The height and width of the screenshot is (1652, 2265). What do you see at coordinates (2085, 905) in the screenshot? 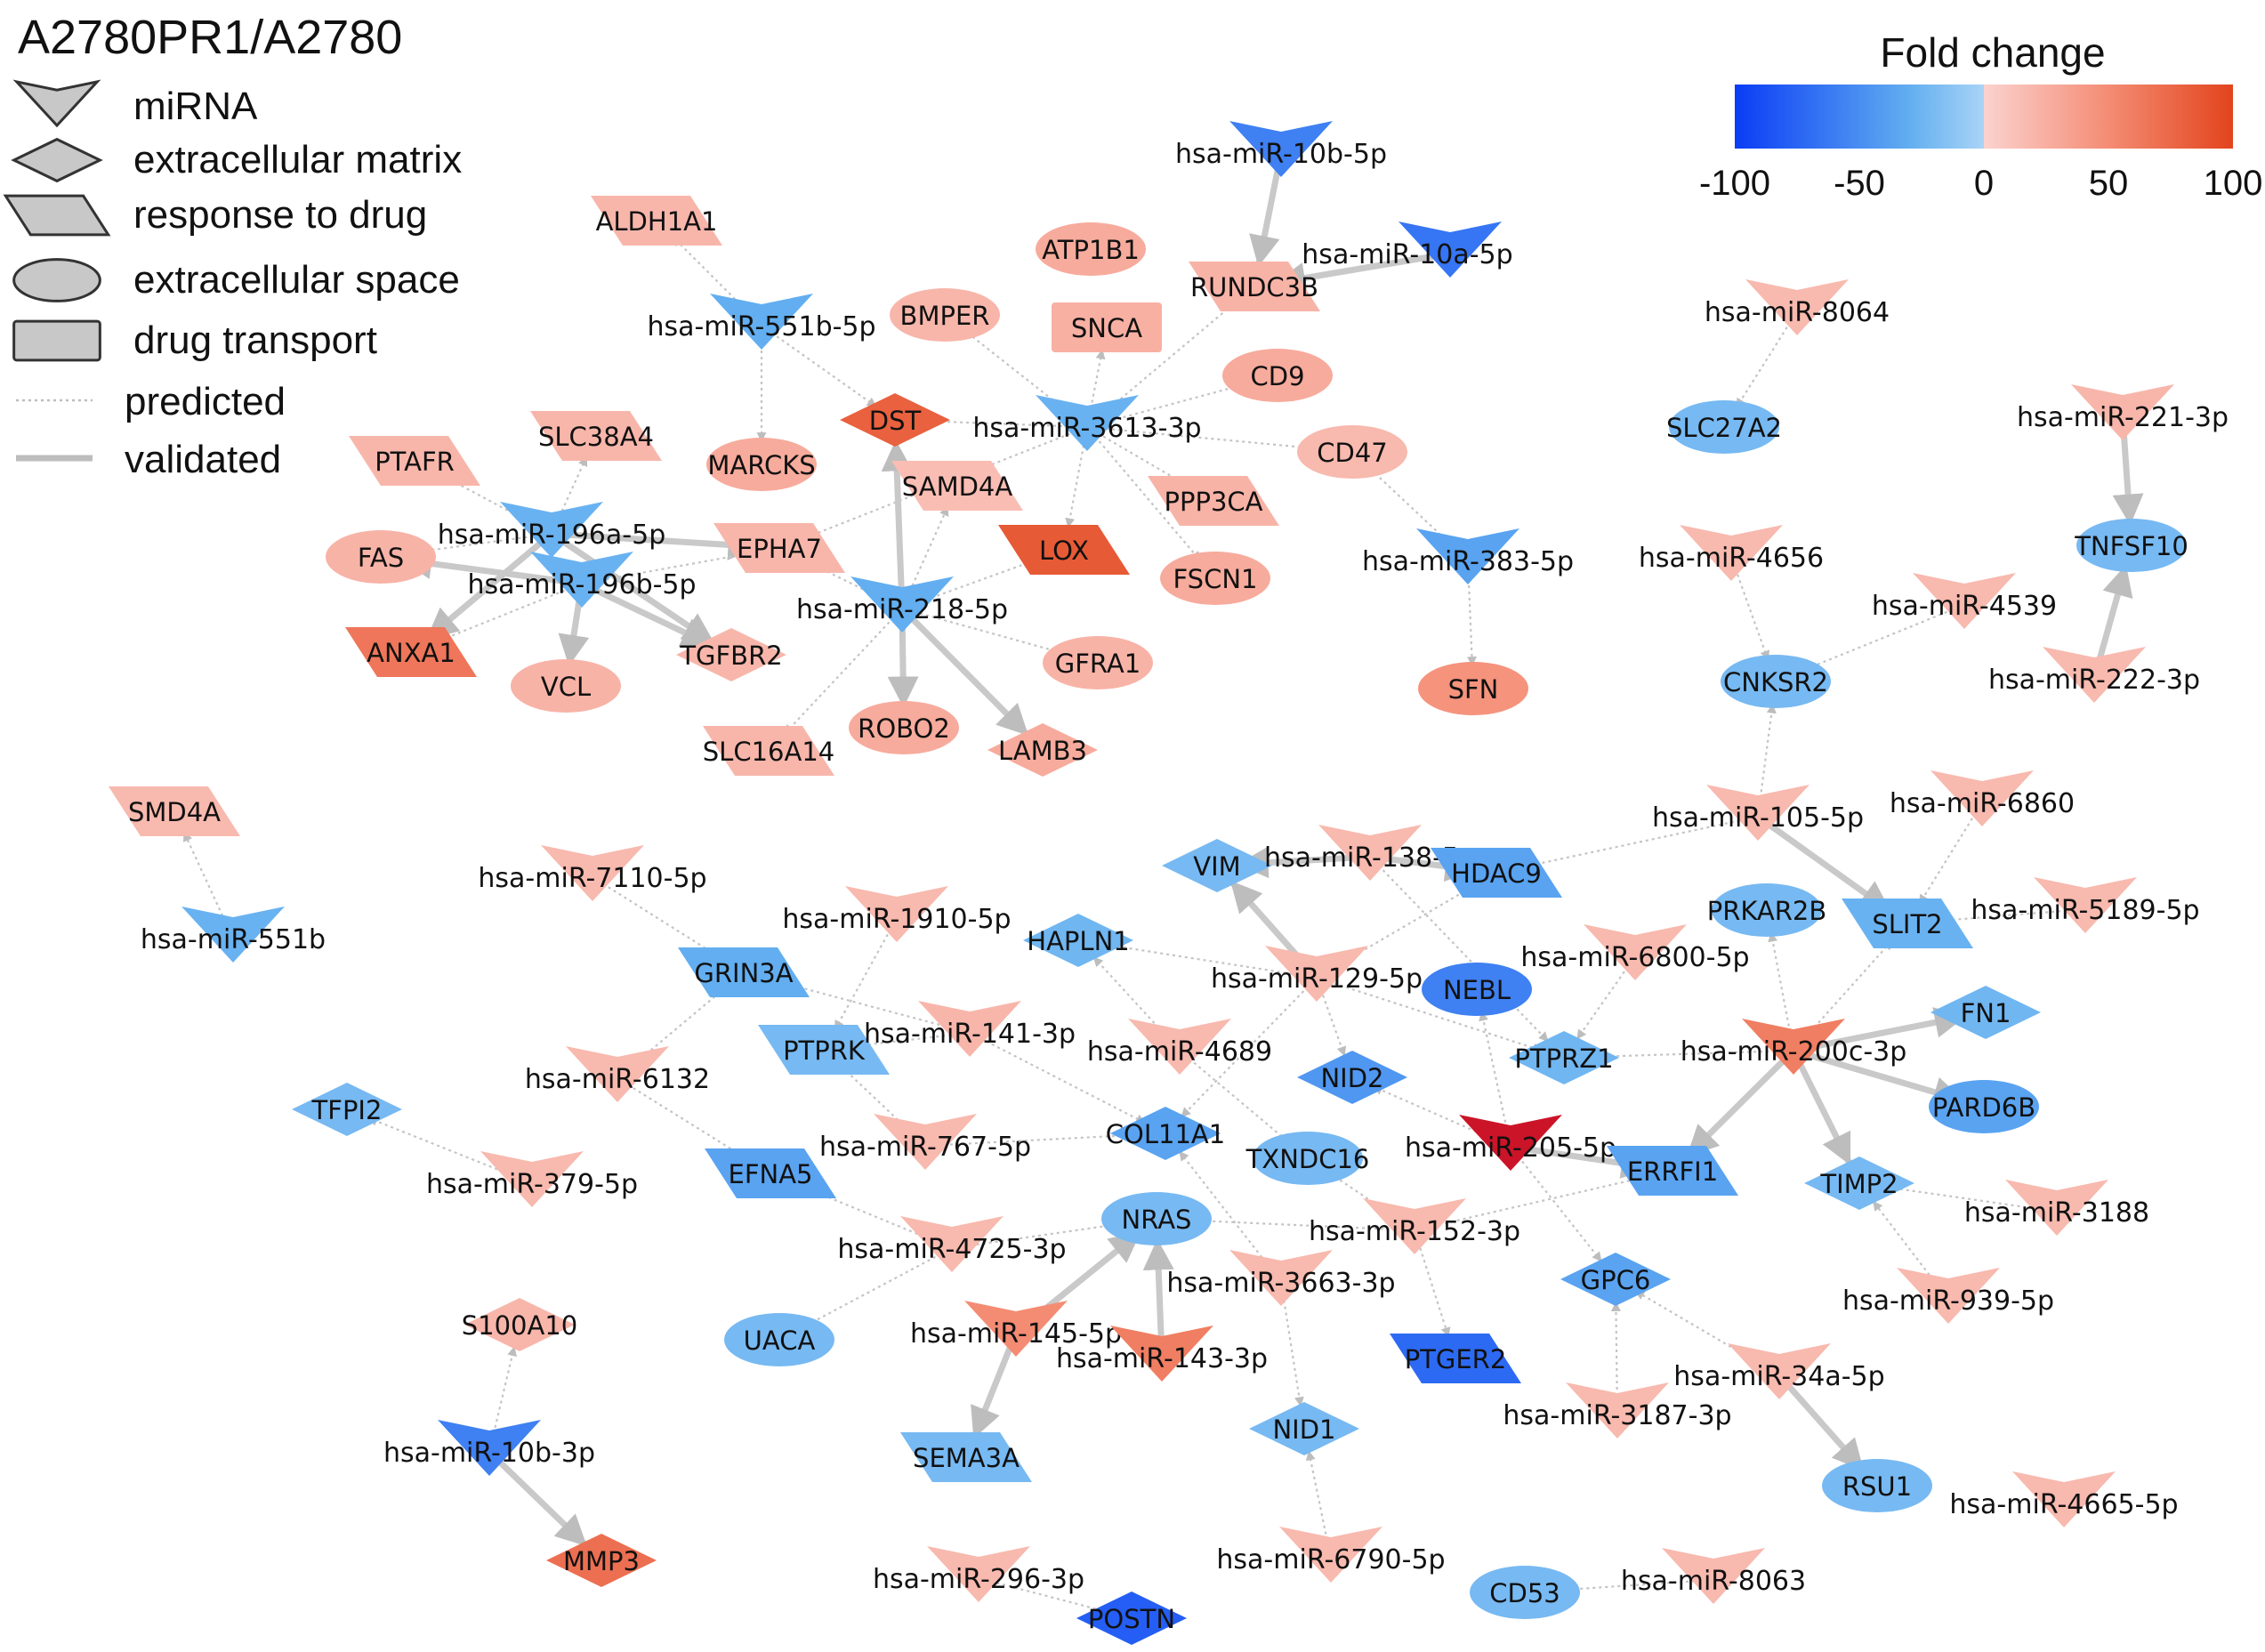
I see `node-mir-5189-5p: hsa-miR-5189-5p` at bounding box center [2085, 905].